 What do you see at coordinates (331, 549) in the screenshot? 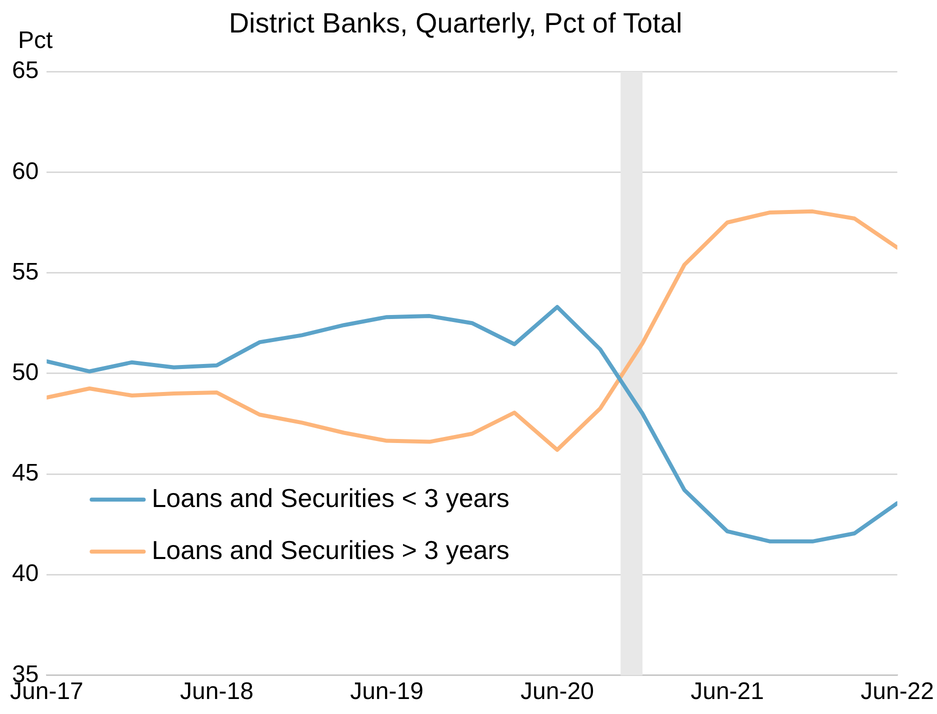
I see `legend-label: Loans and Securities > 3 years` at bounding box center [331, 549].